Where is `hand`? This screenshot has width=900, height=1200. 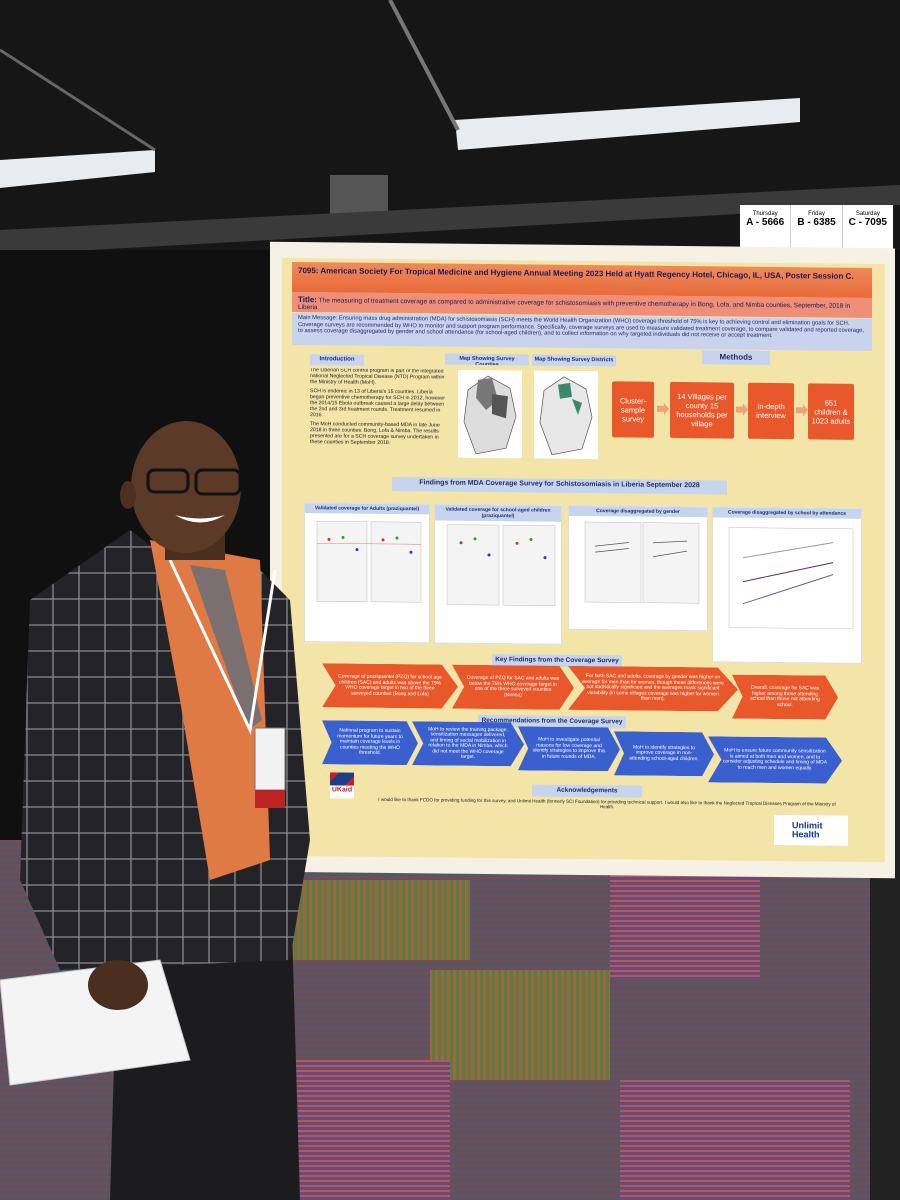
hand is located at coordinates (118, 985).